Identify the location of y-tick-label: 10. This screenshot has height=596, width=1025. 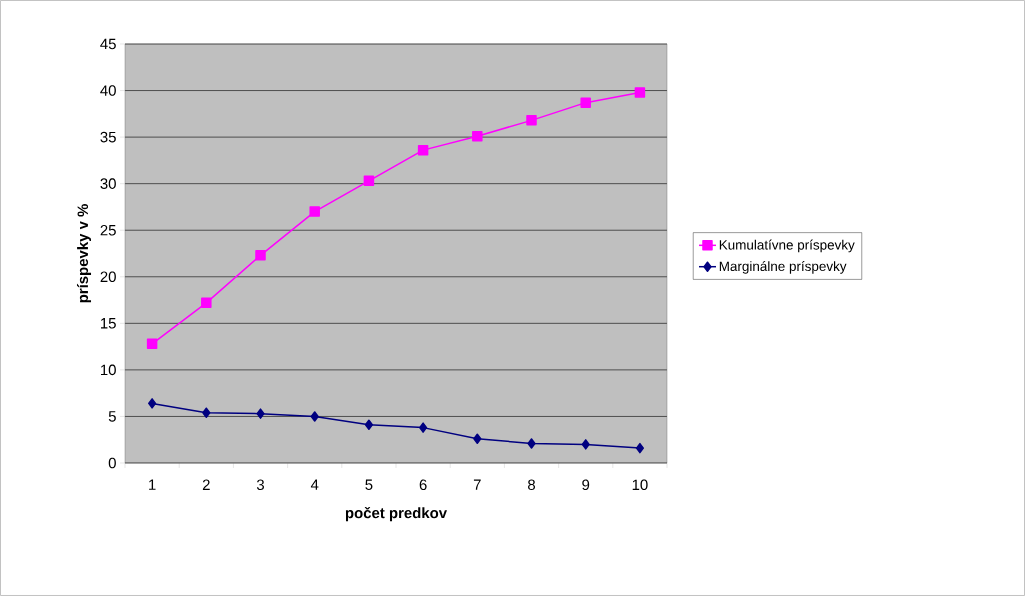
(108, 370).